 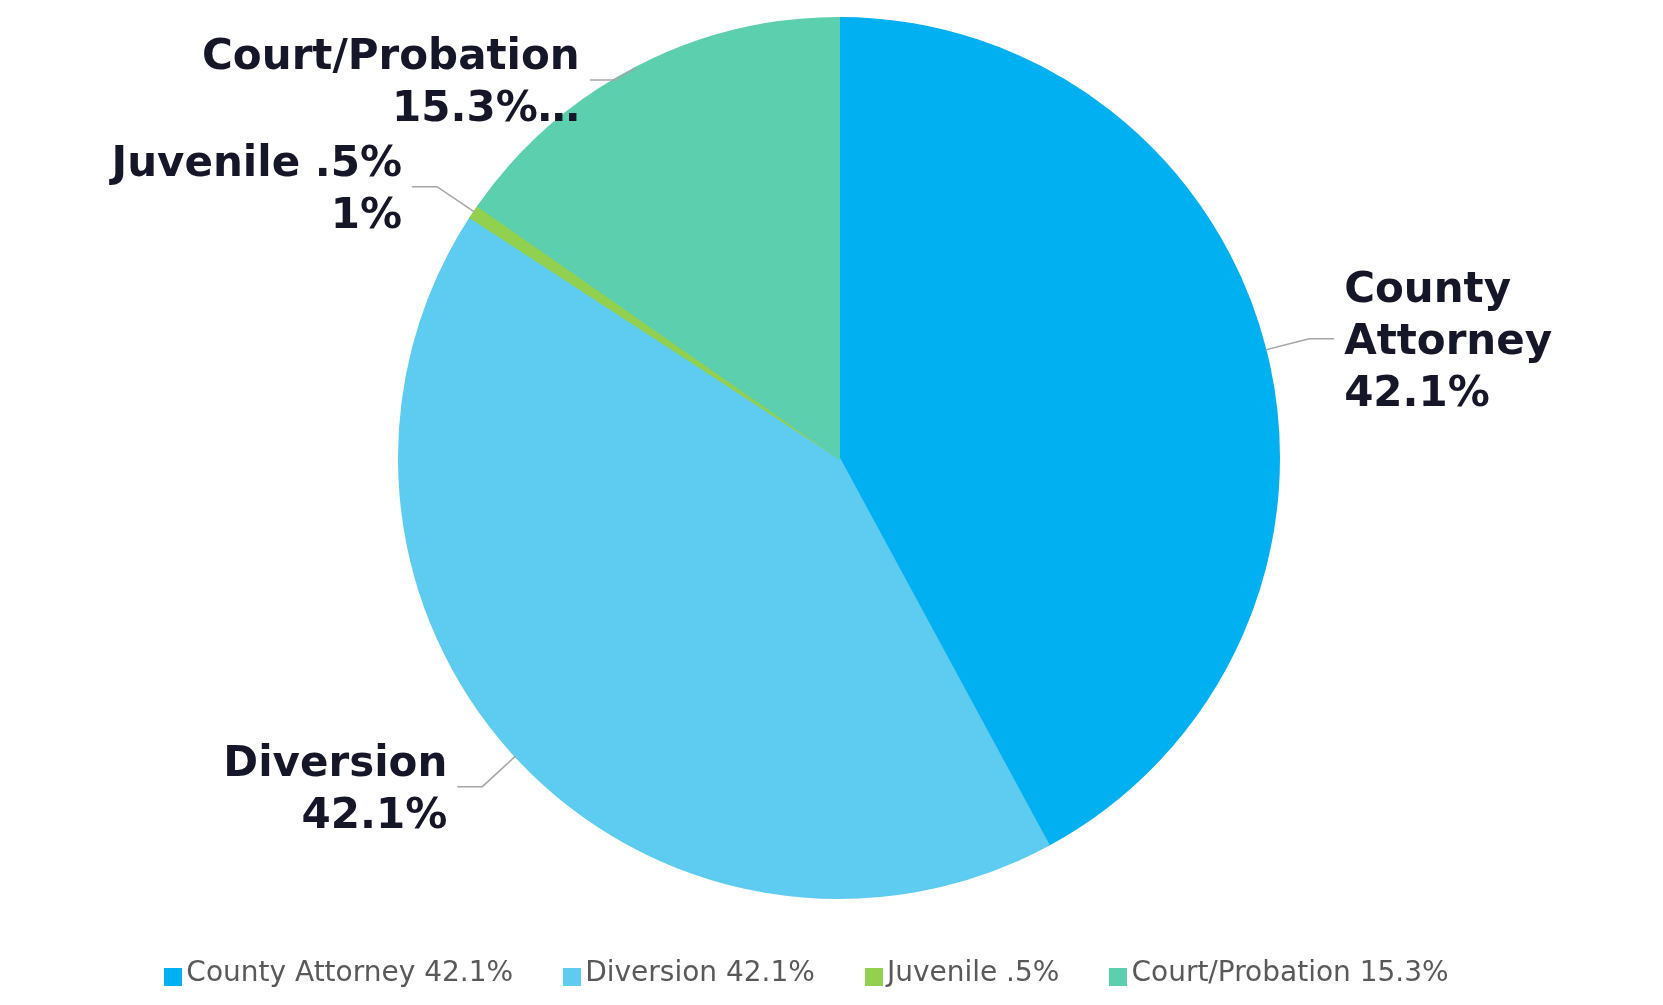 What do you see at coordinates (1448, 339) in the screenshot?
I see `data-label: County Attorney 42.1%` at bounding box center [1448, 339].